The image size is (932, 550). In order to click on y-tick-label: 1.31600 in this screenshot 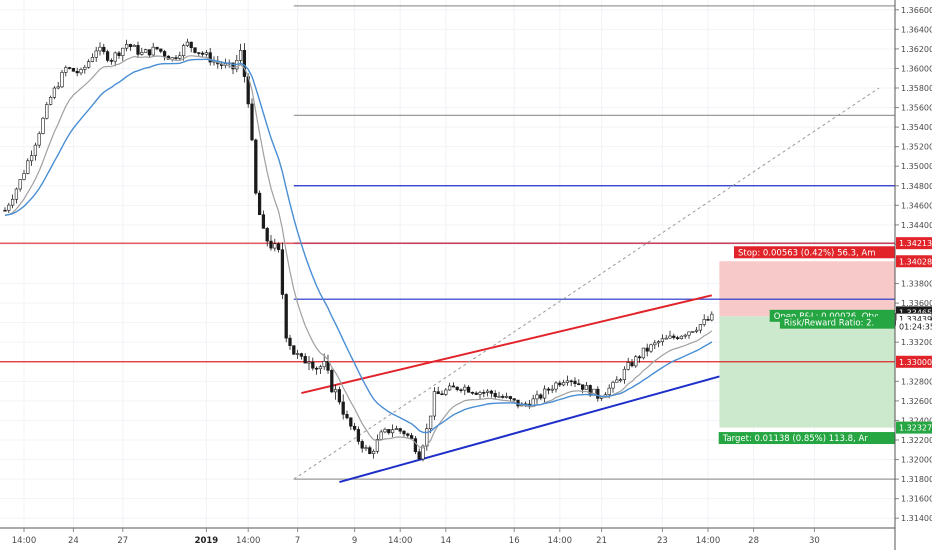, I will do `click(916, 499)`.